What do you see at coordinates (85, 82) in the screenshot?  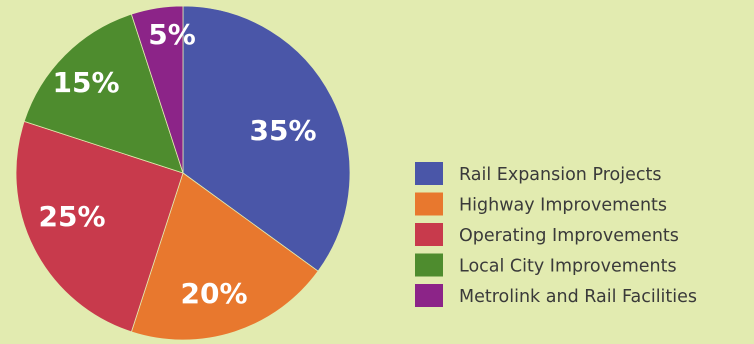 I see `slice-label-local-city-improvements: 15%` at bounding box center [85, 82].